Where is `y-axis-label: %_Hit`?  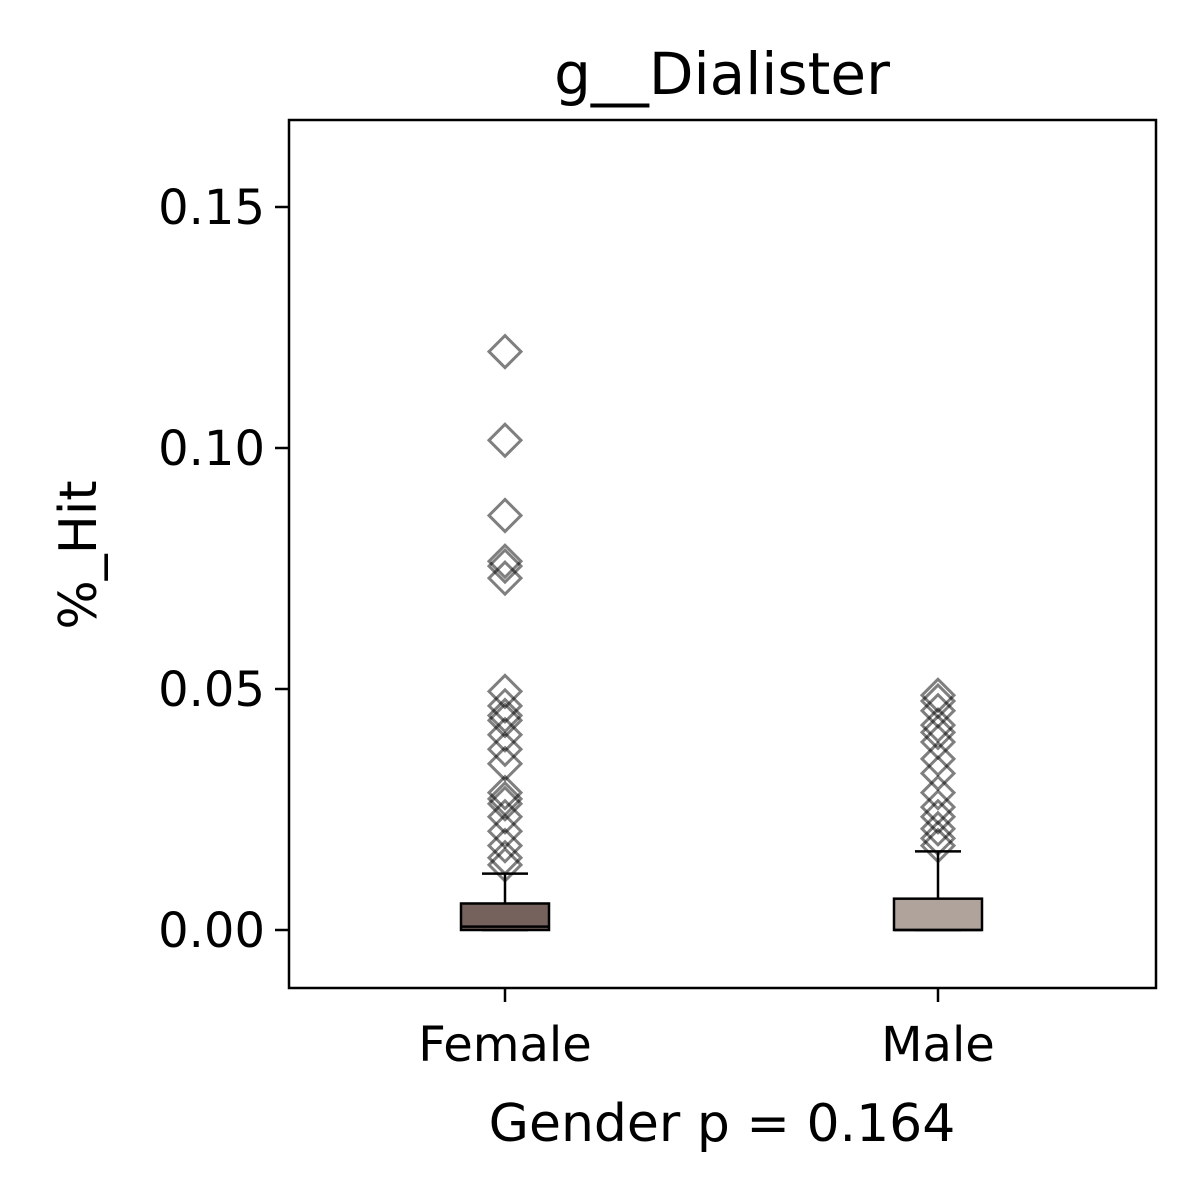
y-axis-label: %_Hit is located at coordinates (79, 554).